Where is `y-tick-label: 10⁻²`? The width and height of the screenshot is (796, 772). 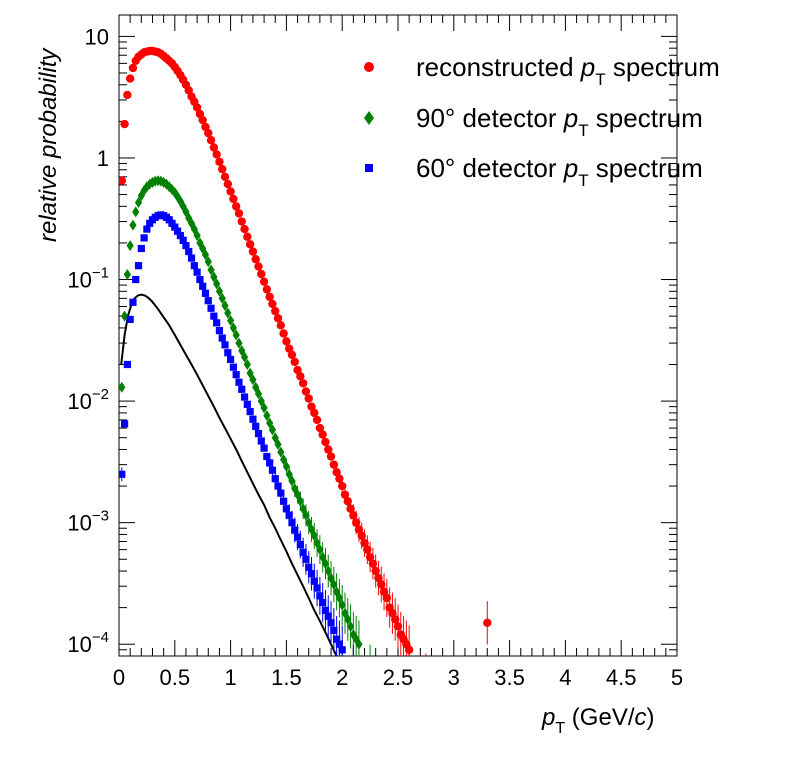 y-tick-label: 10⁻² is located at coordinates (88, 400).